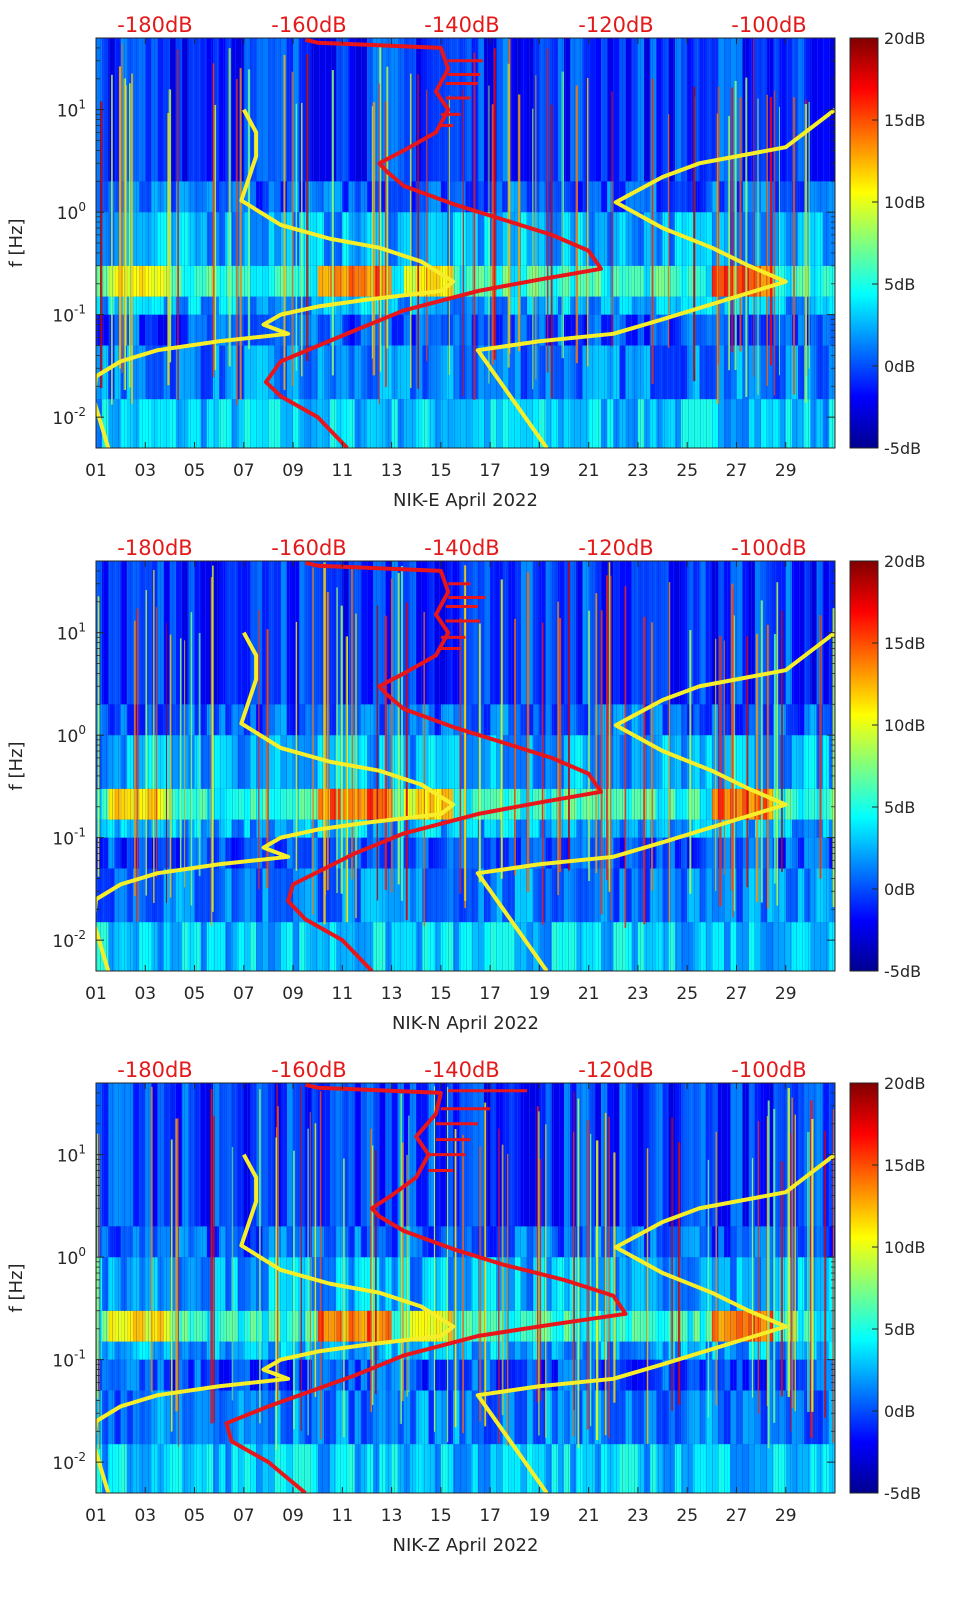 The height and width of the screenshot is (1599, 962). Describe the element at coordinates (905, 120) in the screenshot. I see `colorbar-tick-label: 15dB` at that location.